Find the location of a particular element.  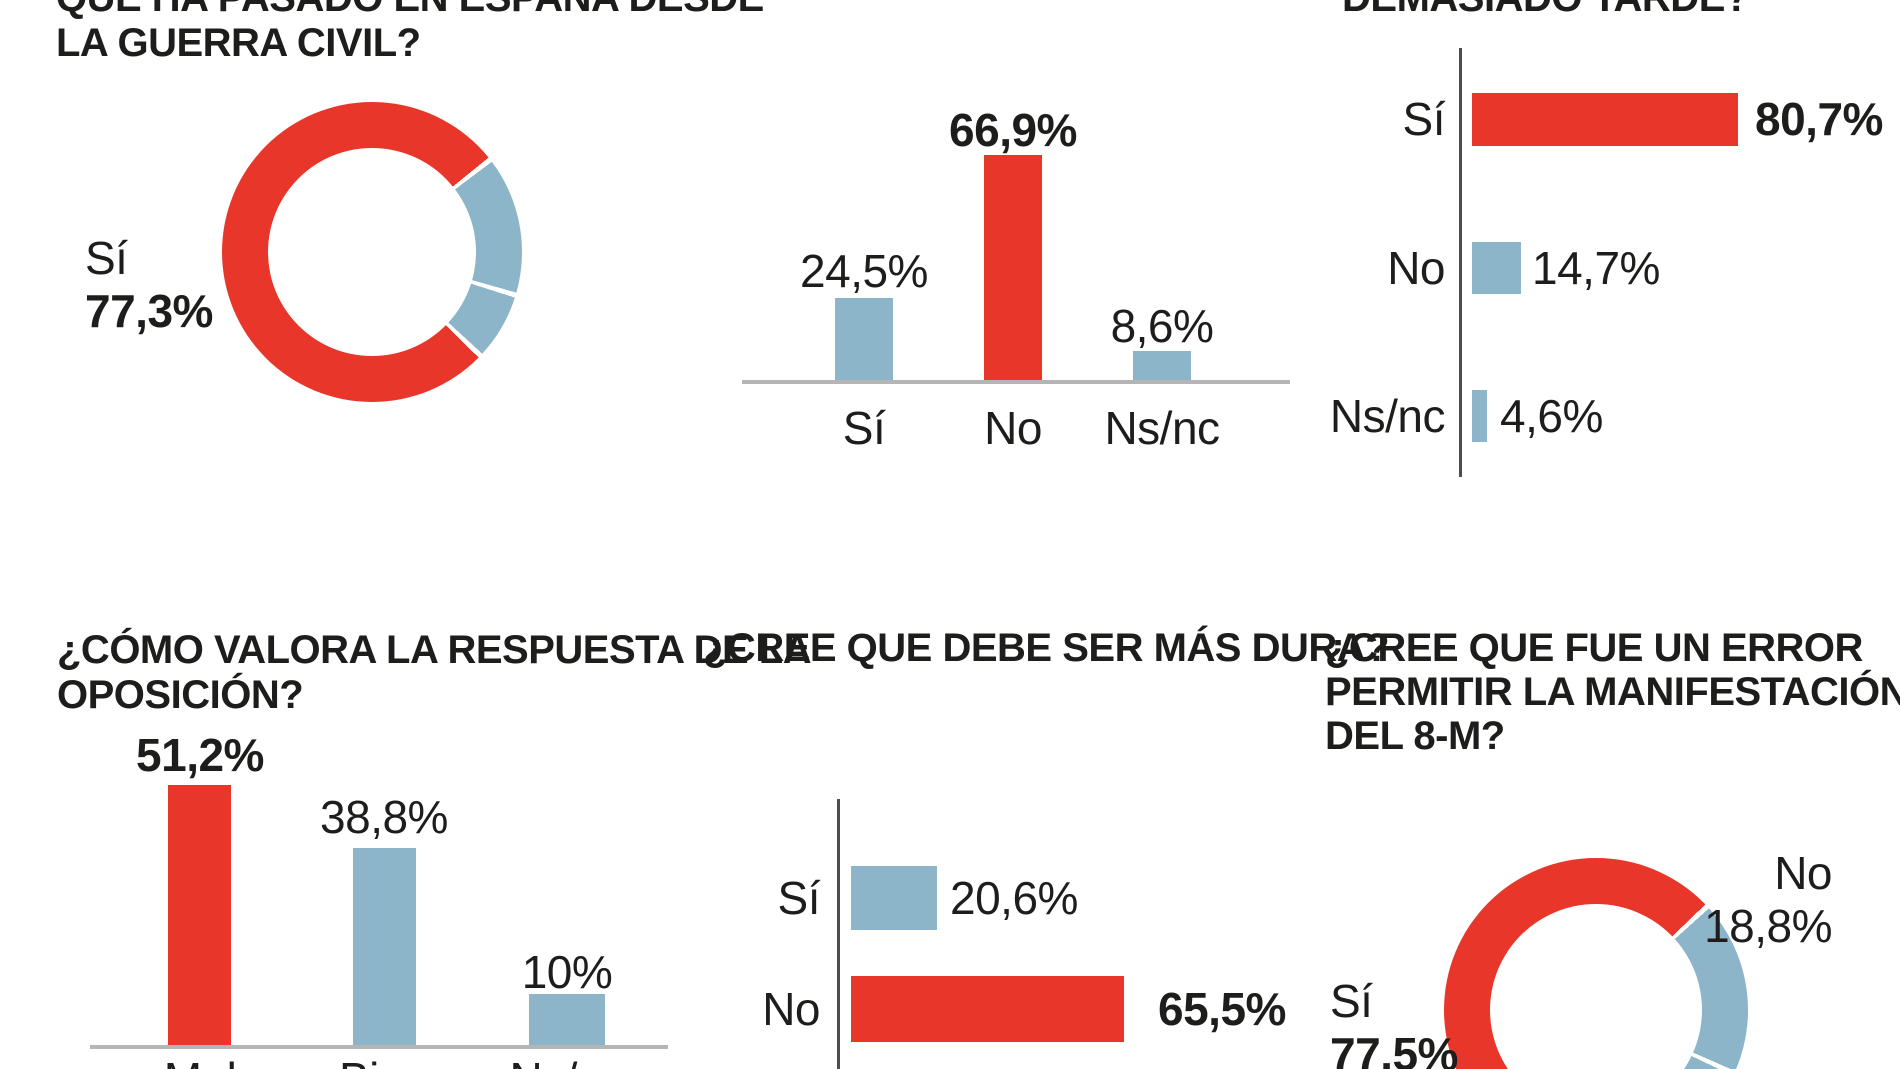

value-label: 24,5% is located at coordinates (864, 271).